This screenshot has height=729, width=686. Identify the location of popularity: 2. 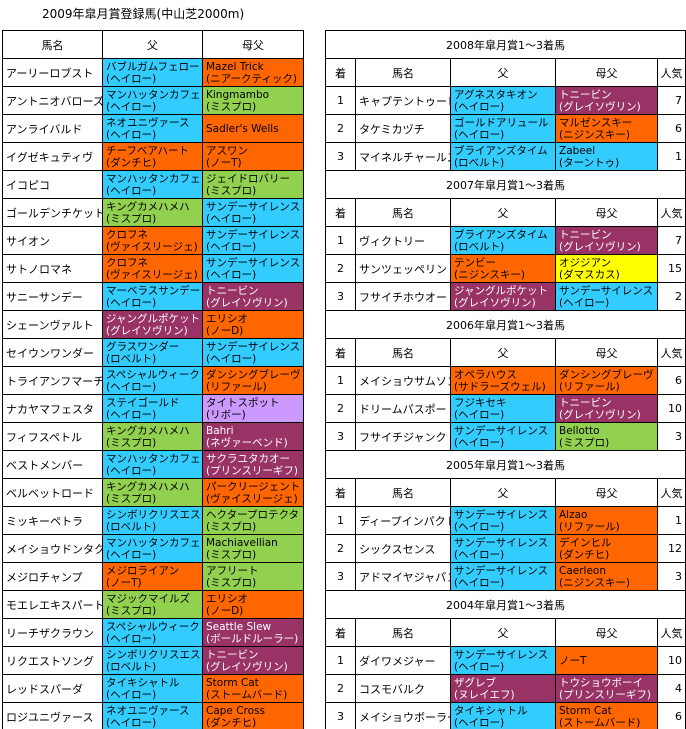
(678, 296).